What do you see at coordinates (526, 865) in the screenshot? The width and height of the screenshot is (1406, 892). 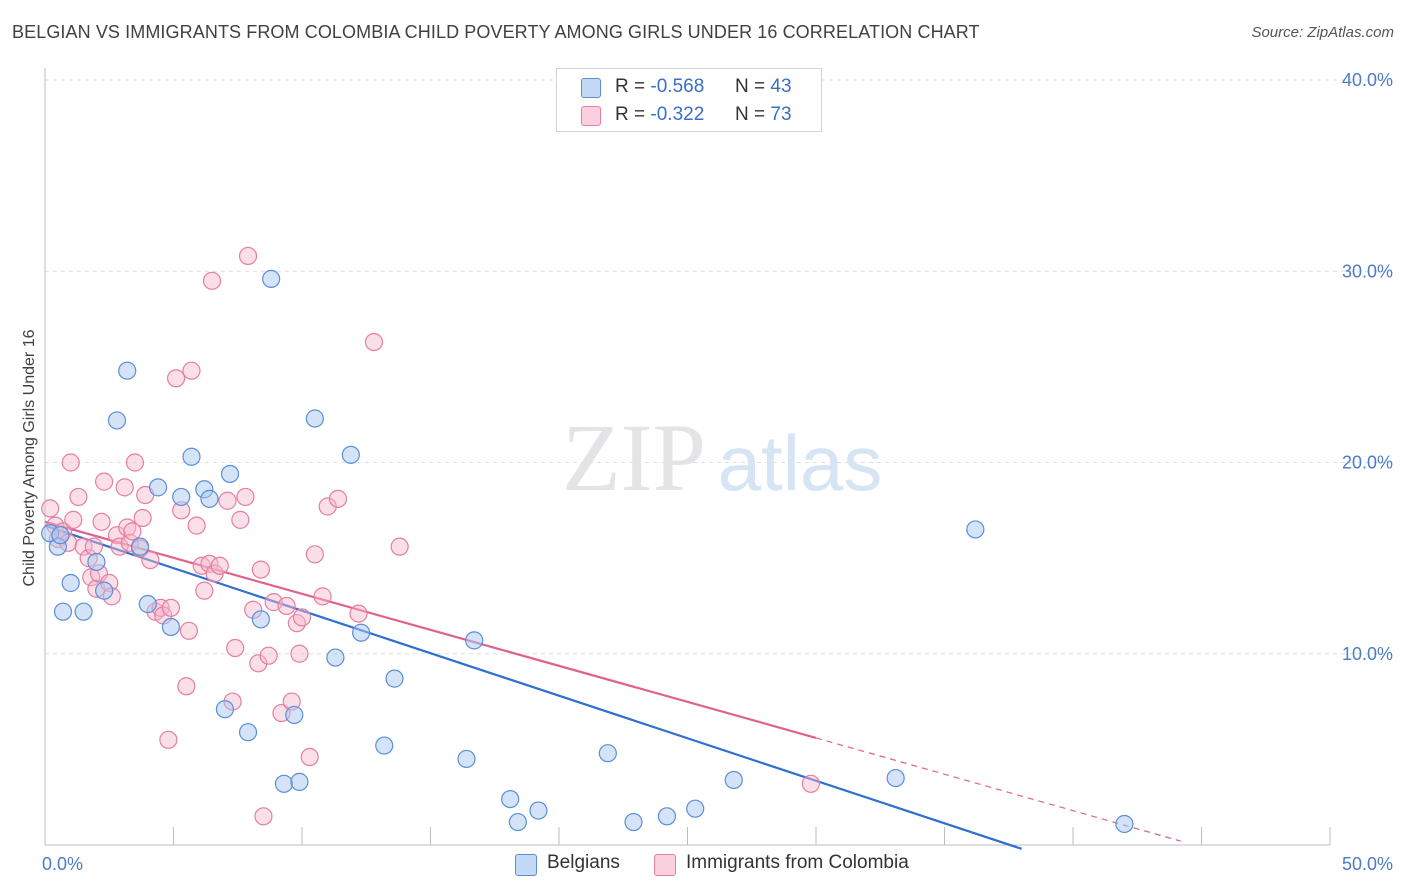 I see `belgians-legend-swatch` at bounding box center [526, 865].